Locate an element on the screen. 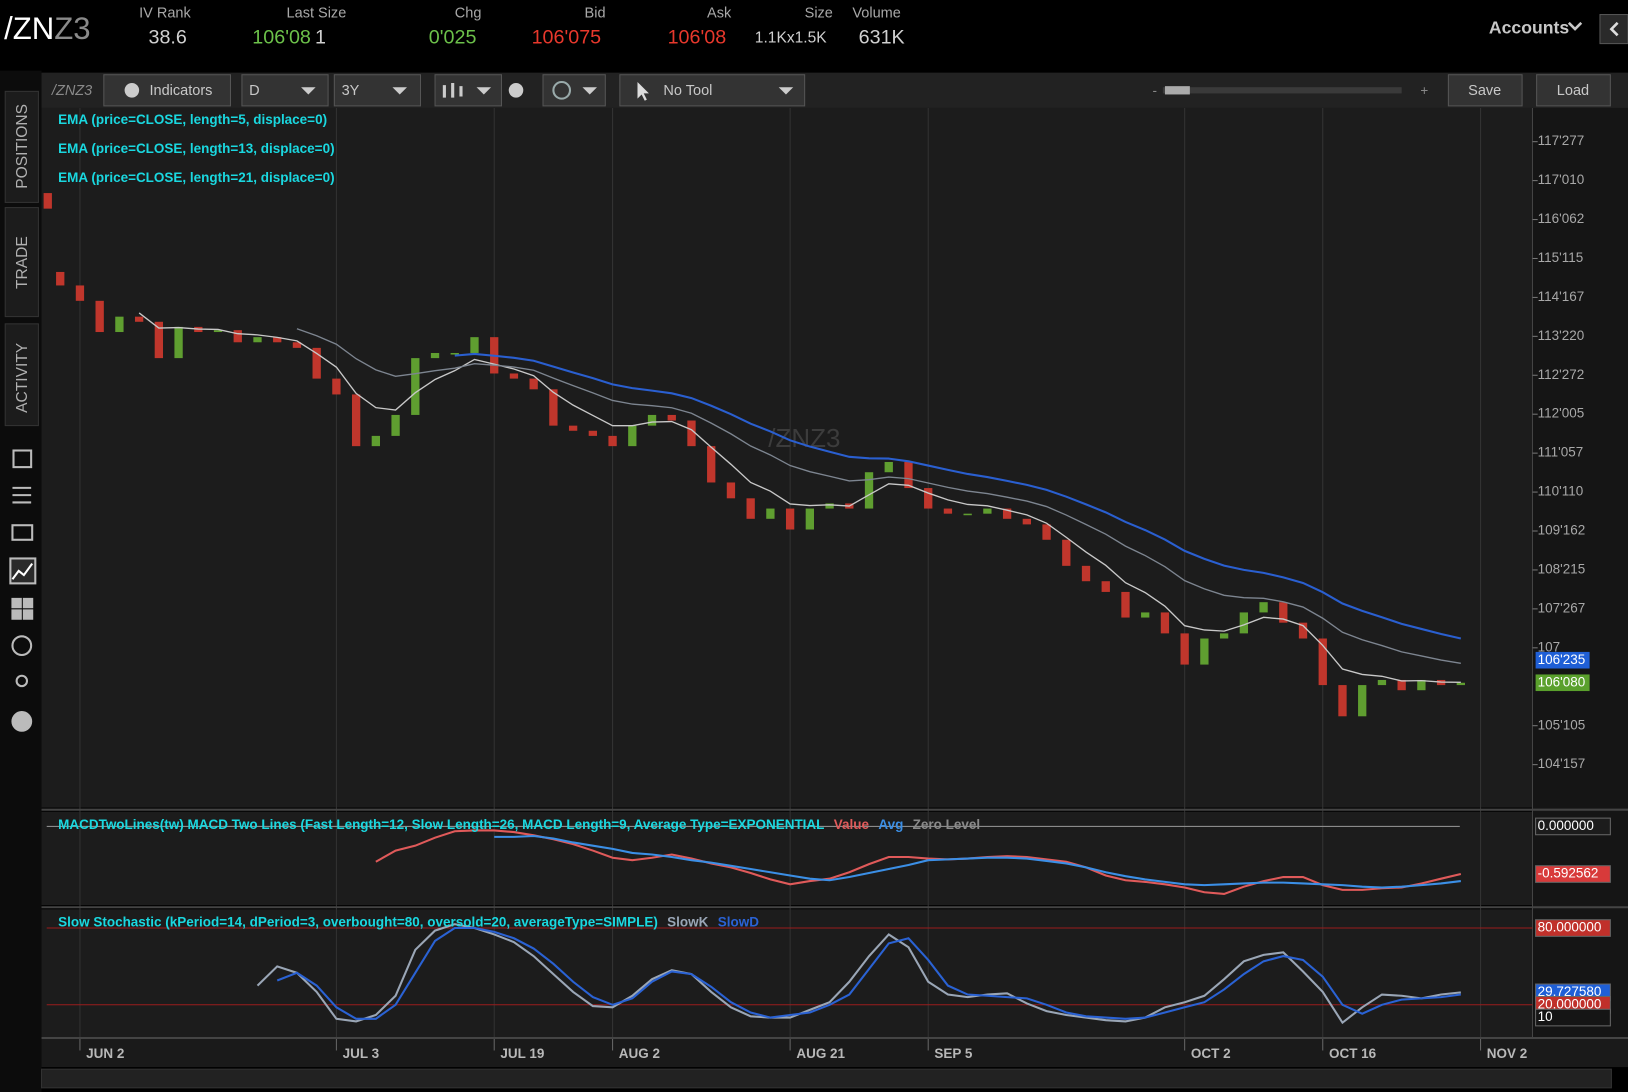 The image size is (1628, 1092). sidebar-icons is located at coordinates (23, 590).